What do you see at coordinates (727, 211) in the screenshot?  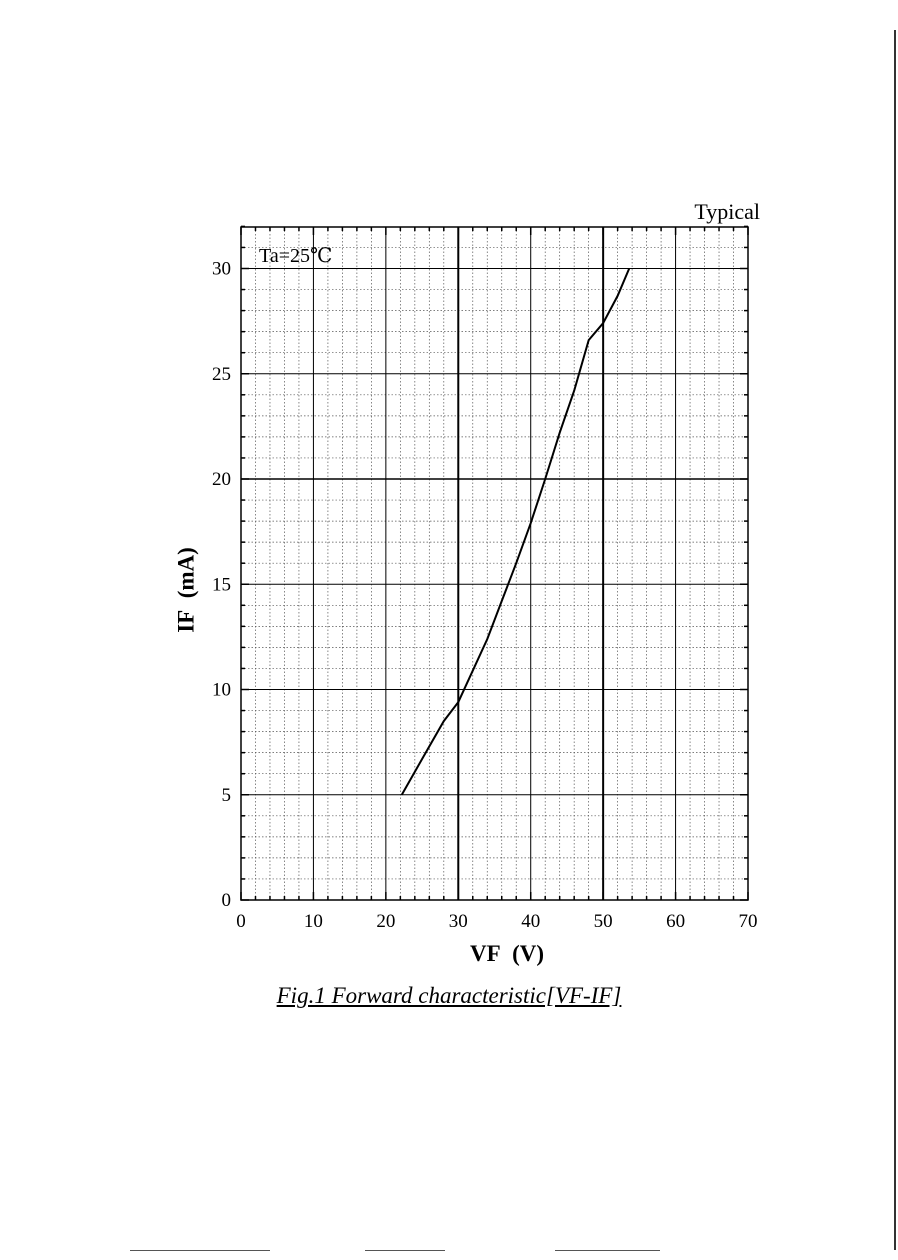 I see `typical-label: Typical` at bounding box center [727, 211].